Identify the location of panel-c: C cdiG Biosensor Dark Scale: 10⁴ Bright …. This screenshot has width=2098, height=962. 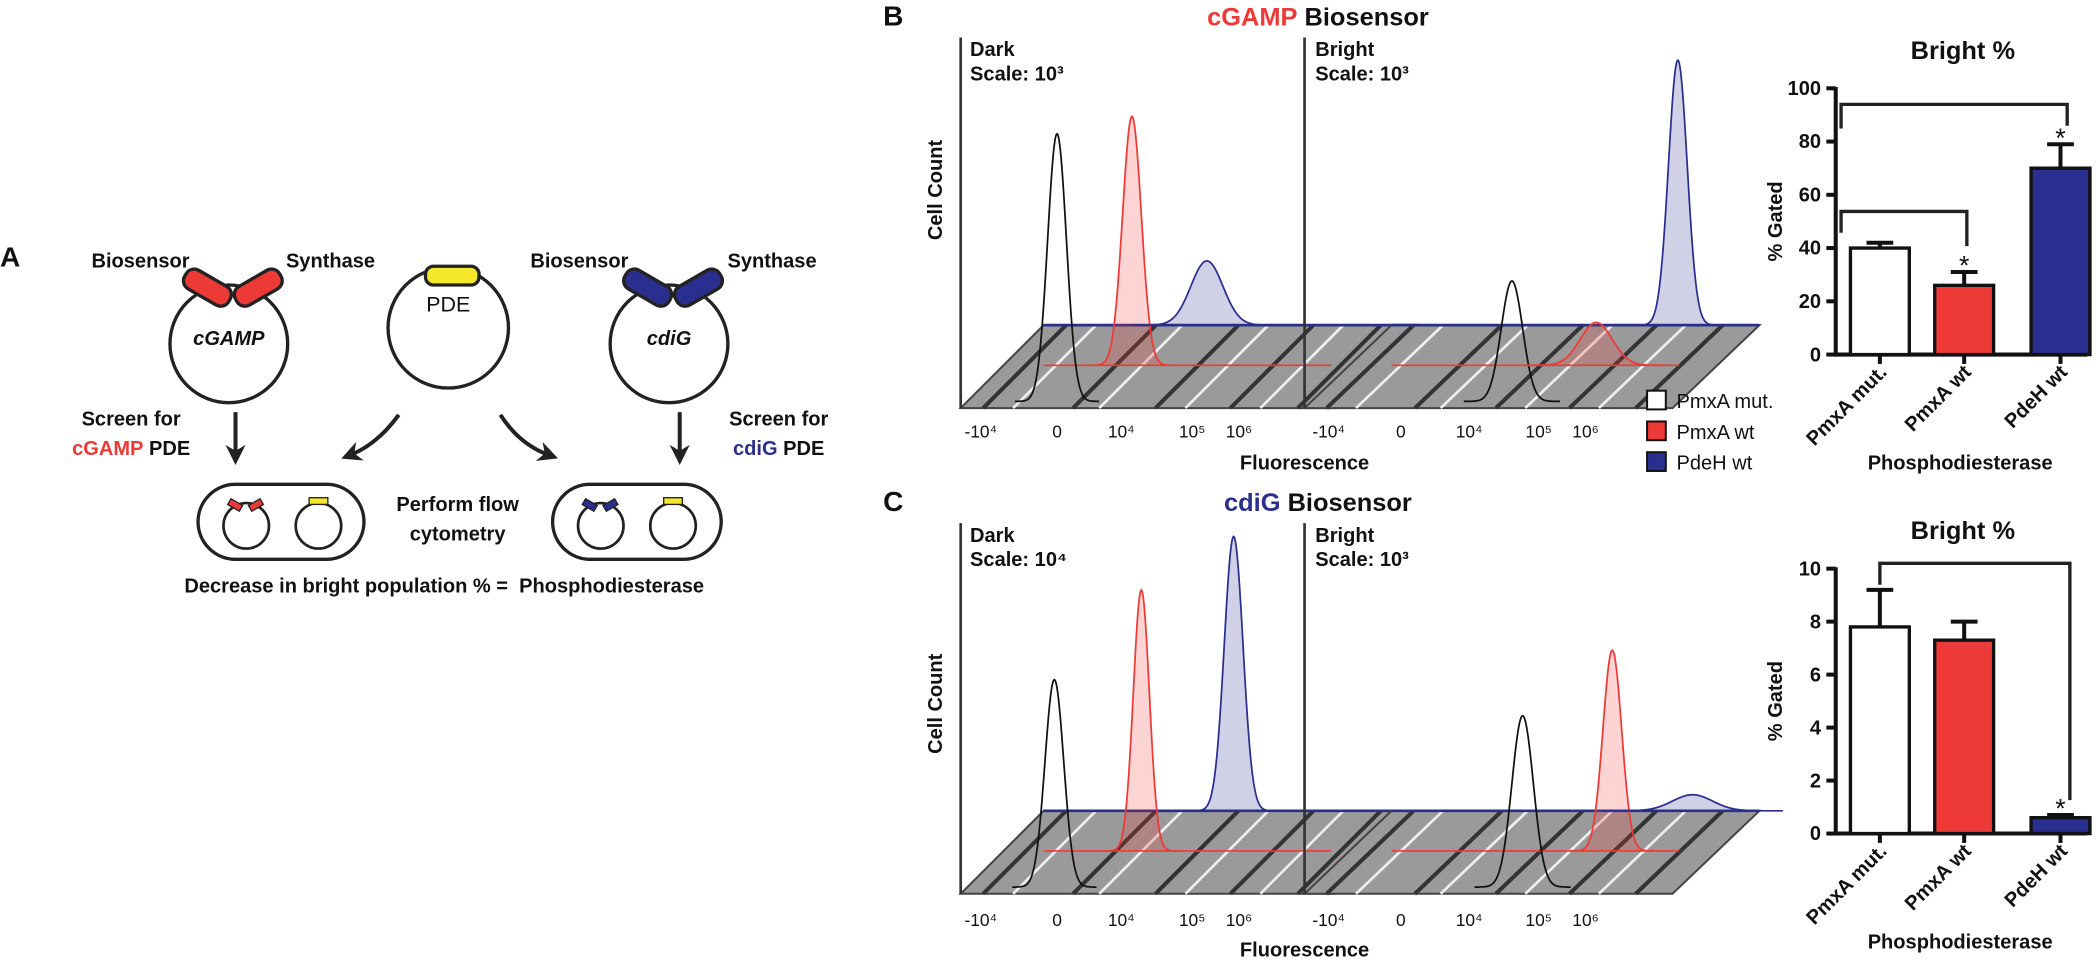
(1147, 724).